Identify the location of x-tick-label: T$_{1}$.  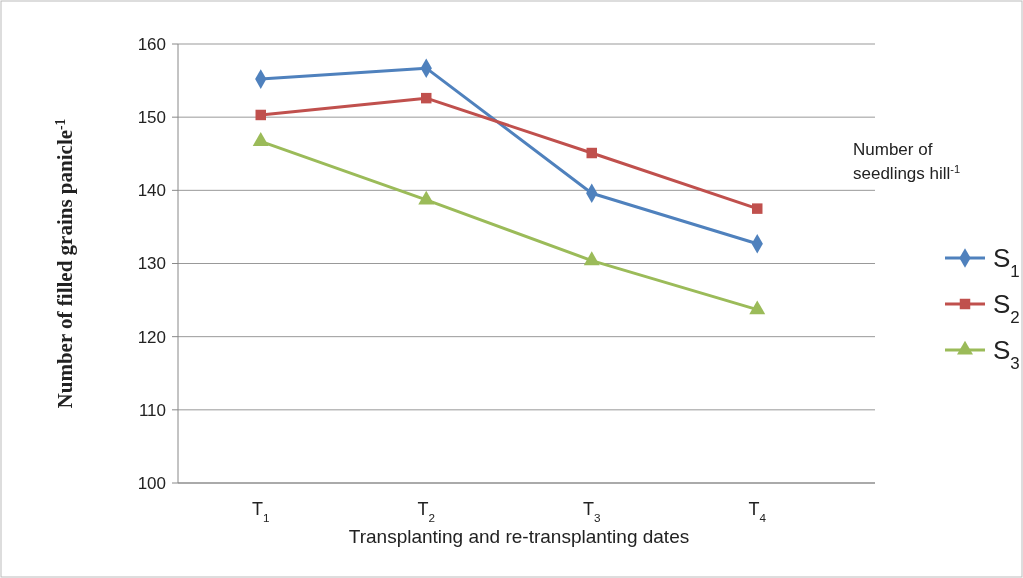
(260, 511).